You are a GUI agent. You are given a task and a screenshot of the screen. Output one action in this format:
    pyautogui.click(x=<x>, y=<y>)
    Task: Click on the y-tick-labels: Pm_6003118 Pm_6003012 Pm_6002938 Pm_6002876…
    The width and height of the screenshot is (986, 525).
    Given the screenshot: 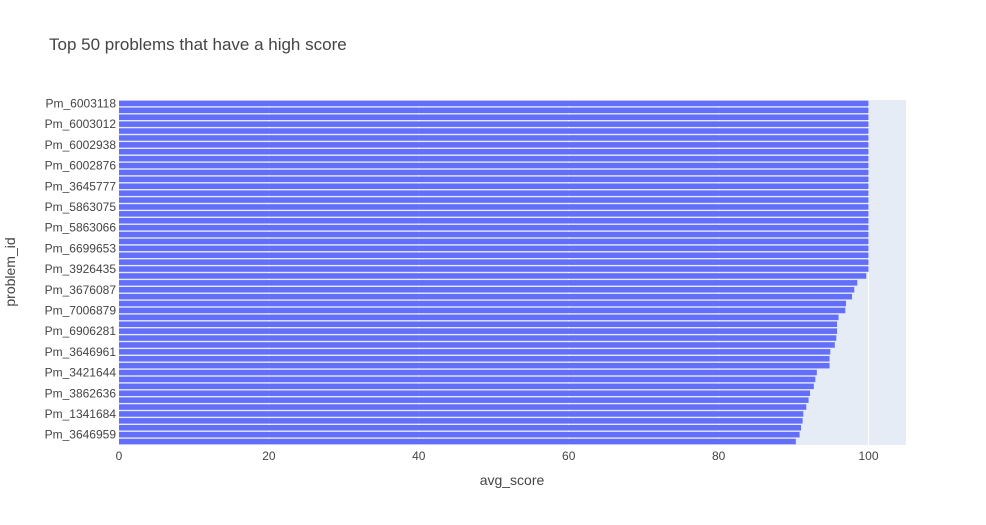 What is the action you would take?
    pyautogui.click(x=81, y=268)
    